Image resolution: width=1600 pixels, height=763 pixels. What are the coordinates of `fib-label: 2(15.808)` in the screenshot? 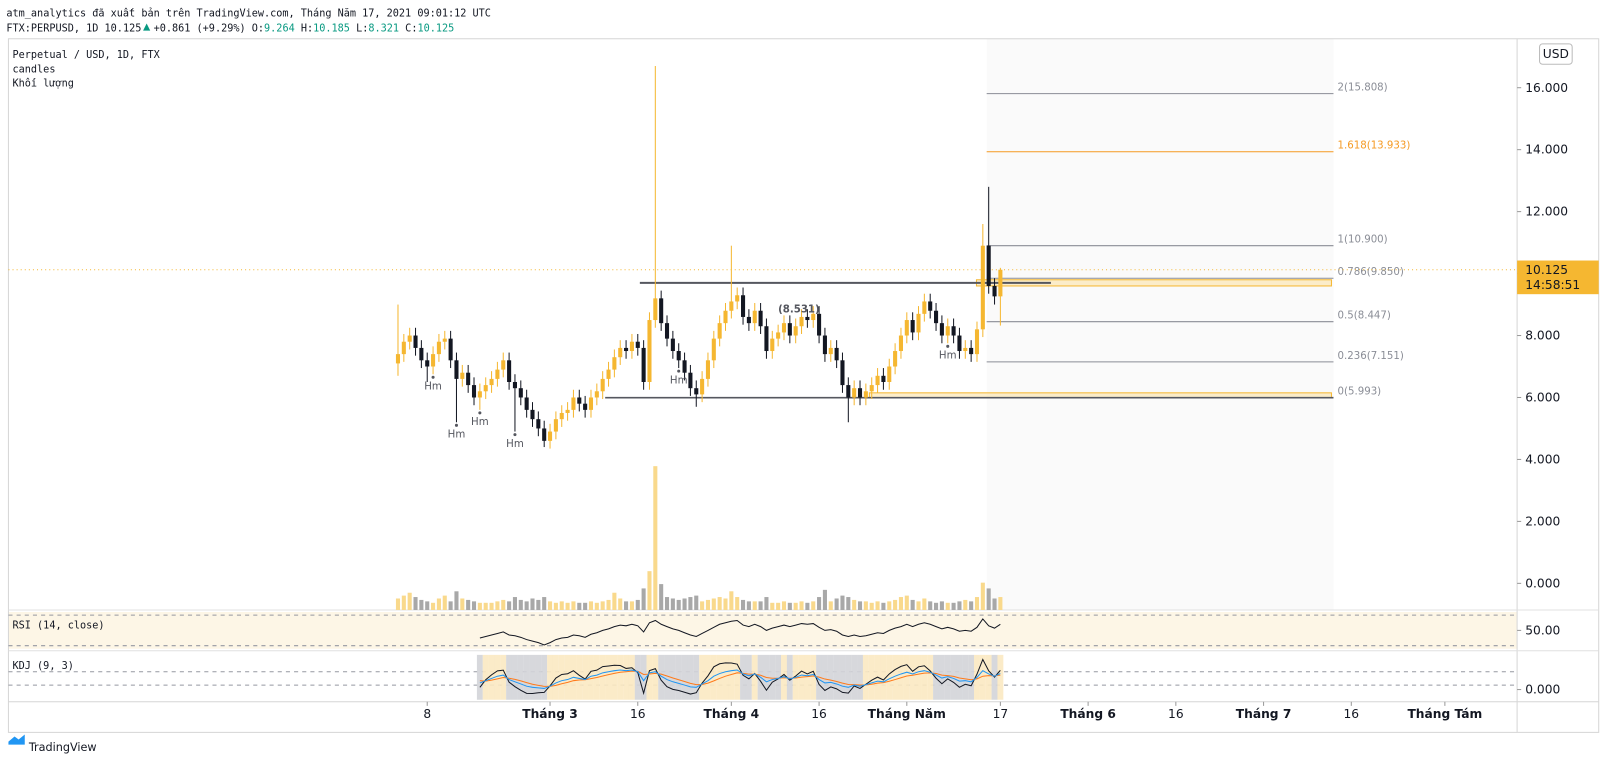 It's located at (1363, 88).